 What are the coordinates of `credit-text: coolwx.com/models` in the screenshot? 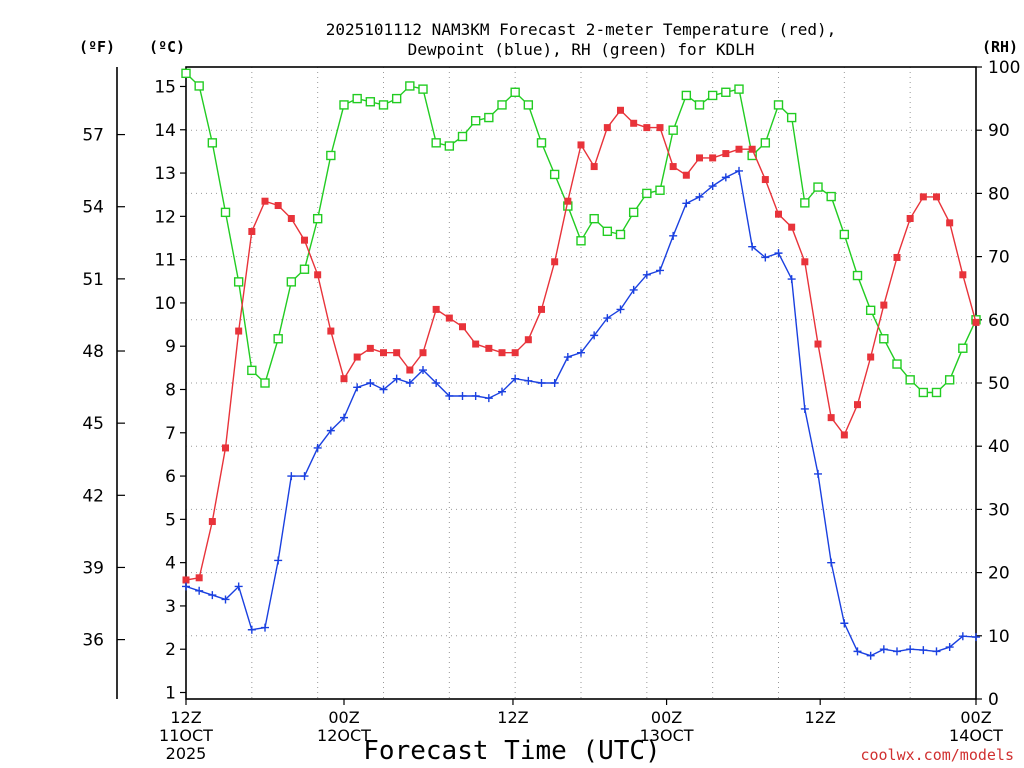 It's located at (937, 755).